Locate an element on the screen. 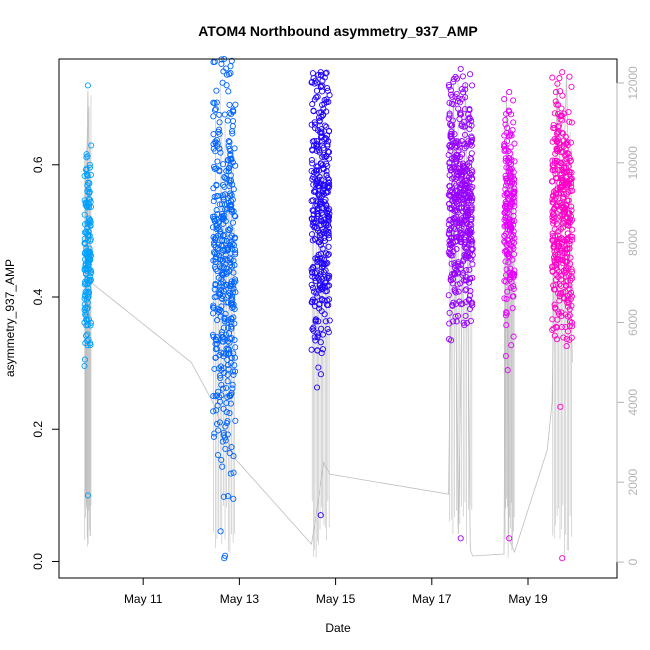  y-tick-label: 0.2 is located at coordinates (38, 429).